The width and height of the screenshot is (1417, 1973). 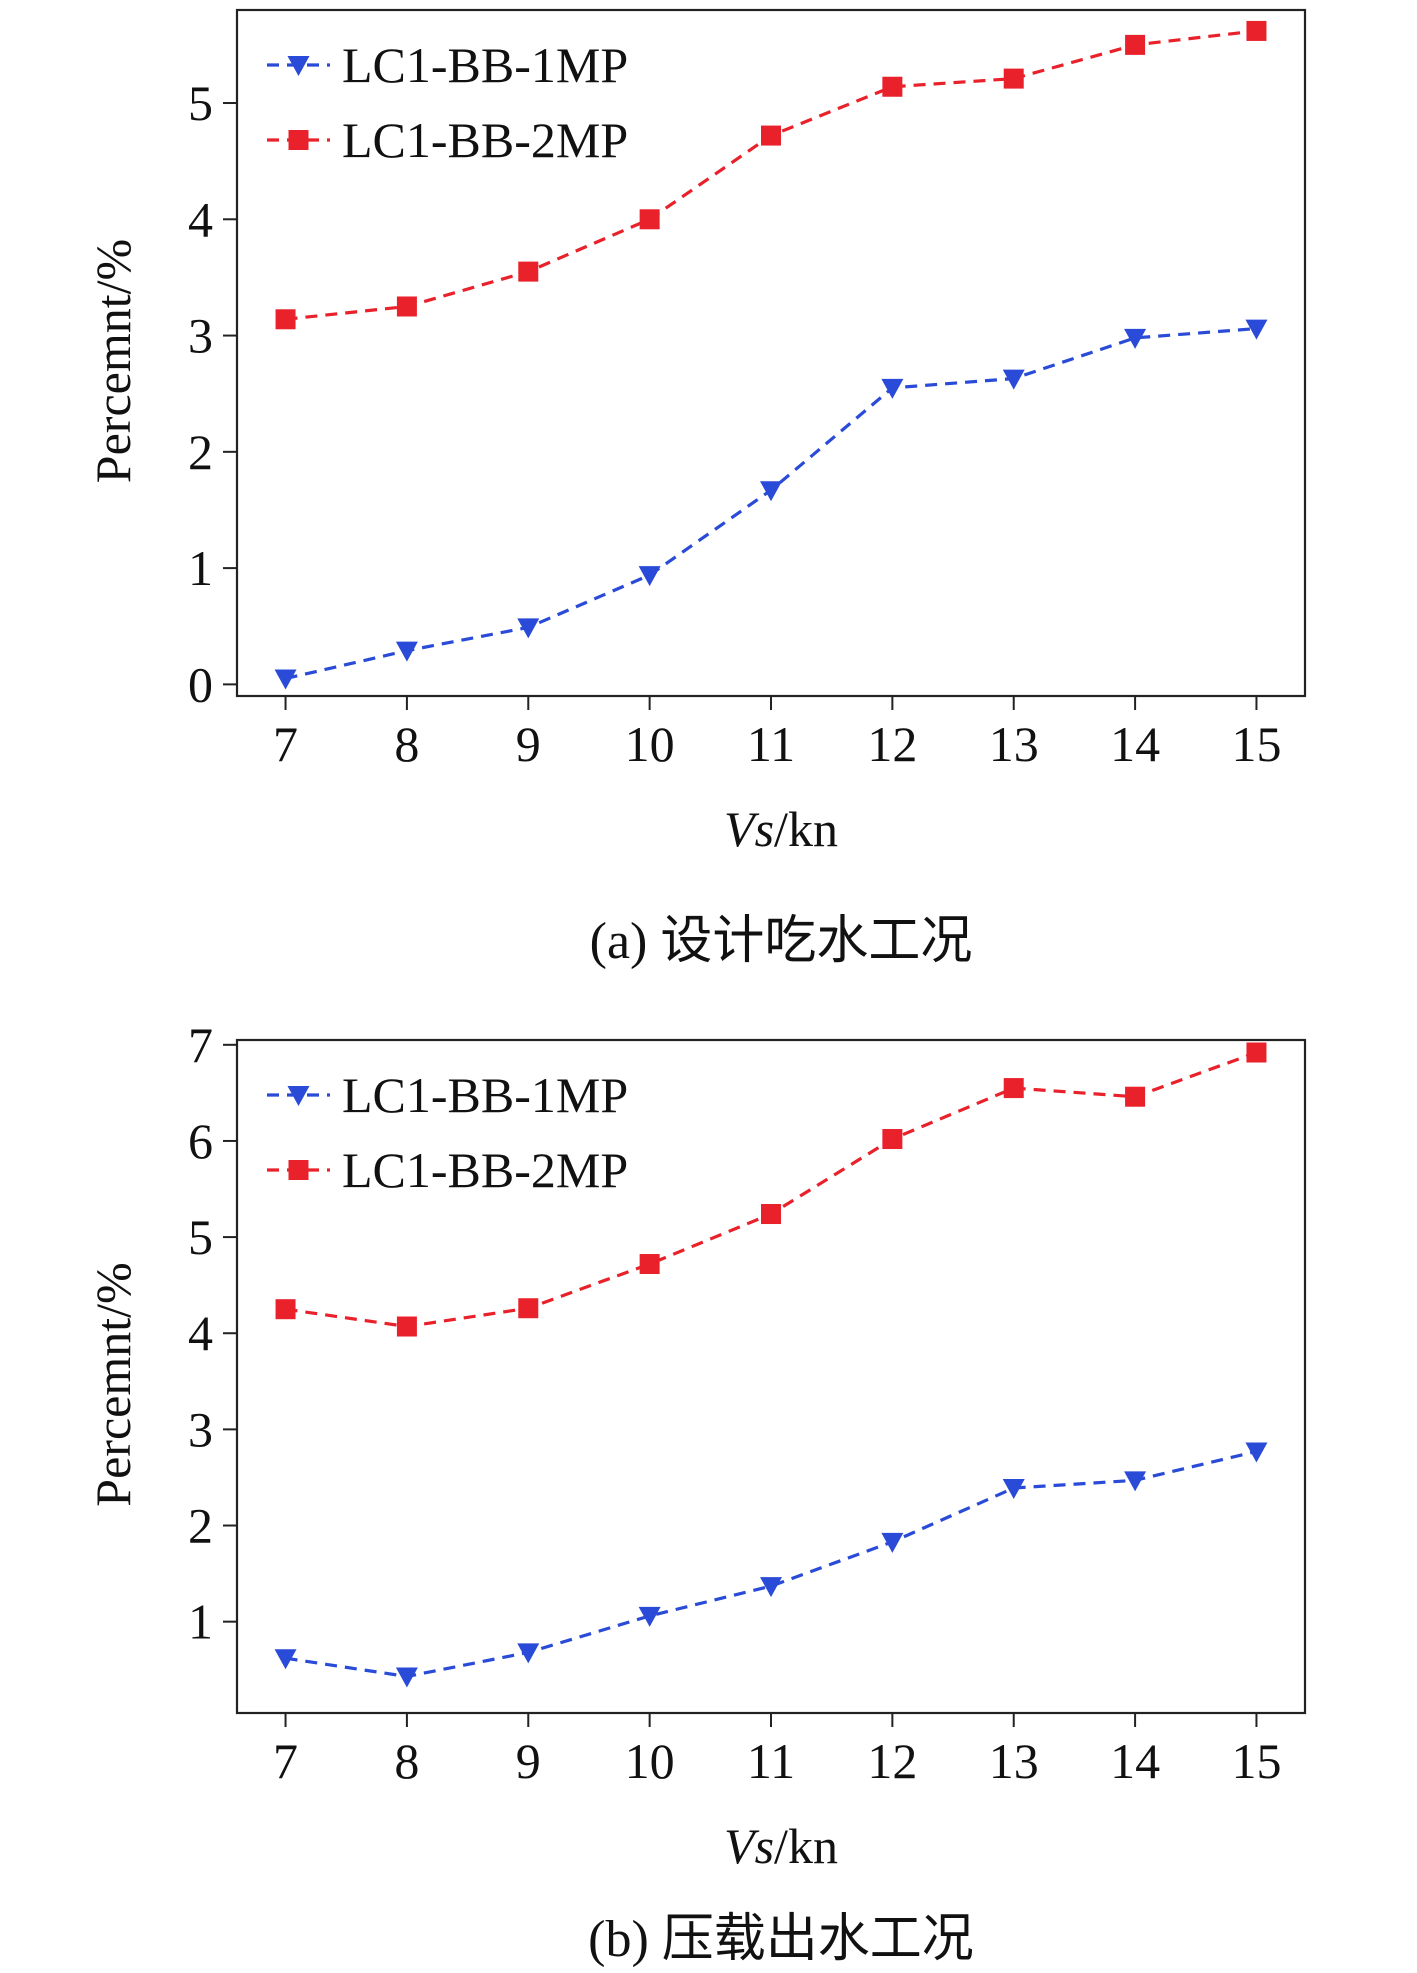 I want to click on y-tick-label: 0, so click(x=200, y=684).